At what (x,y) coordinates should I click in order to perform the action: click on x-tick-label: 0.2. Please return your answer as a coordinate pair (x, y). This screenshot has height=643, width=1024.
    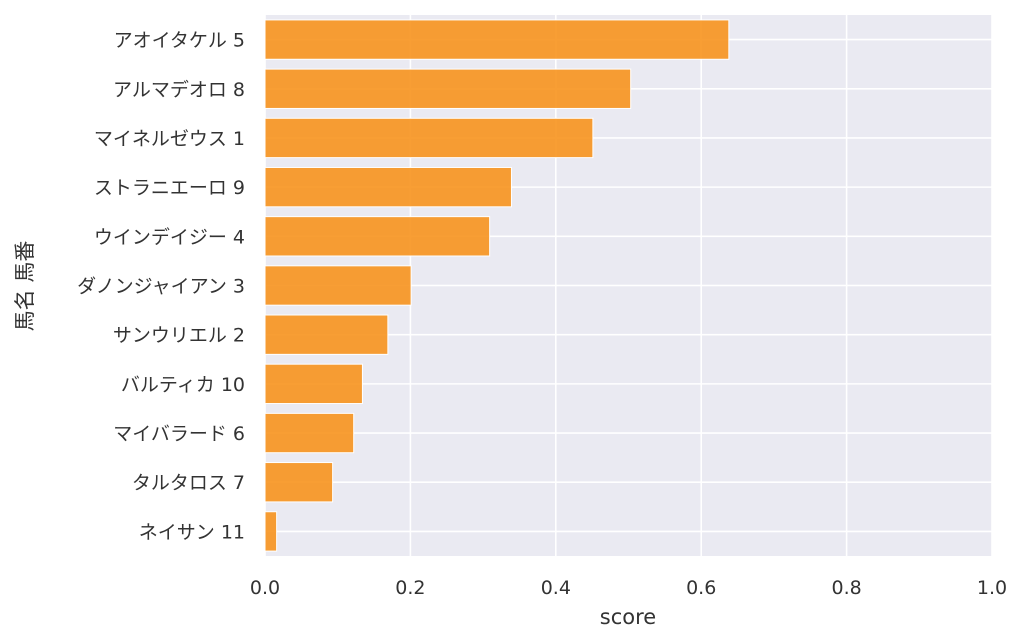
    Looking at the image, I should click on (410, 588).